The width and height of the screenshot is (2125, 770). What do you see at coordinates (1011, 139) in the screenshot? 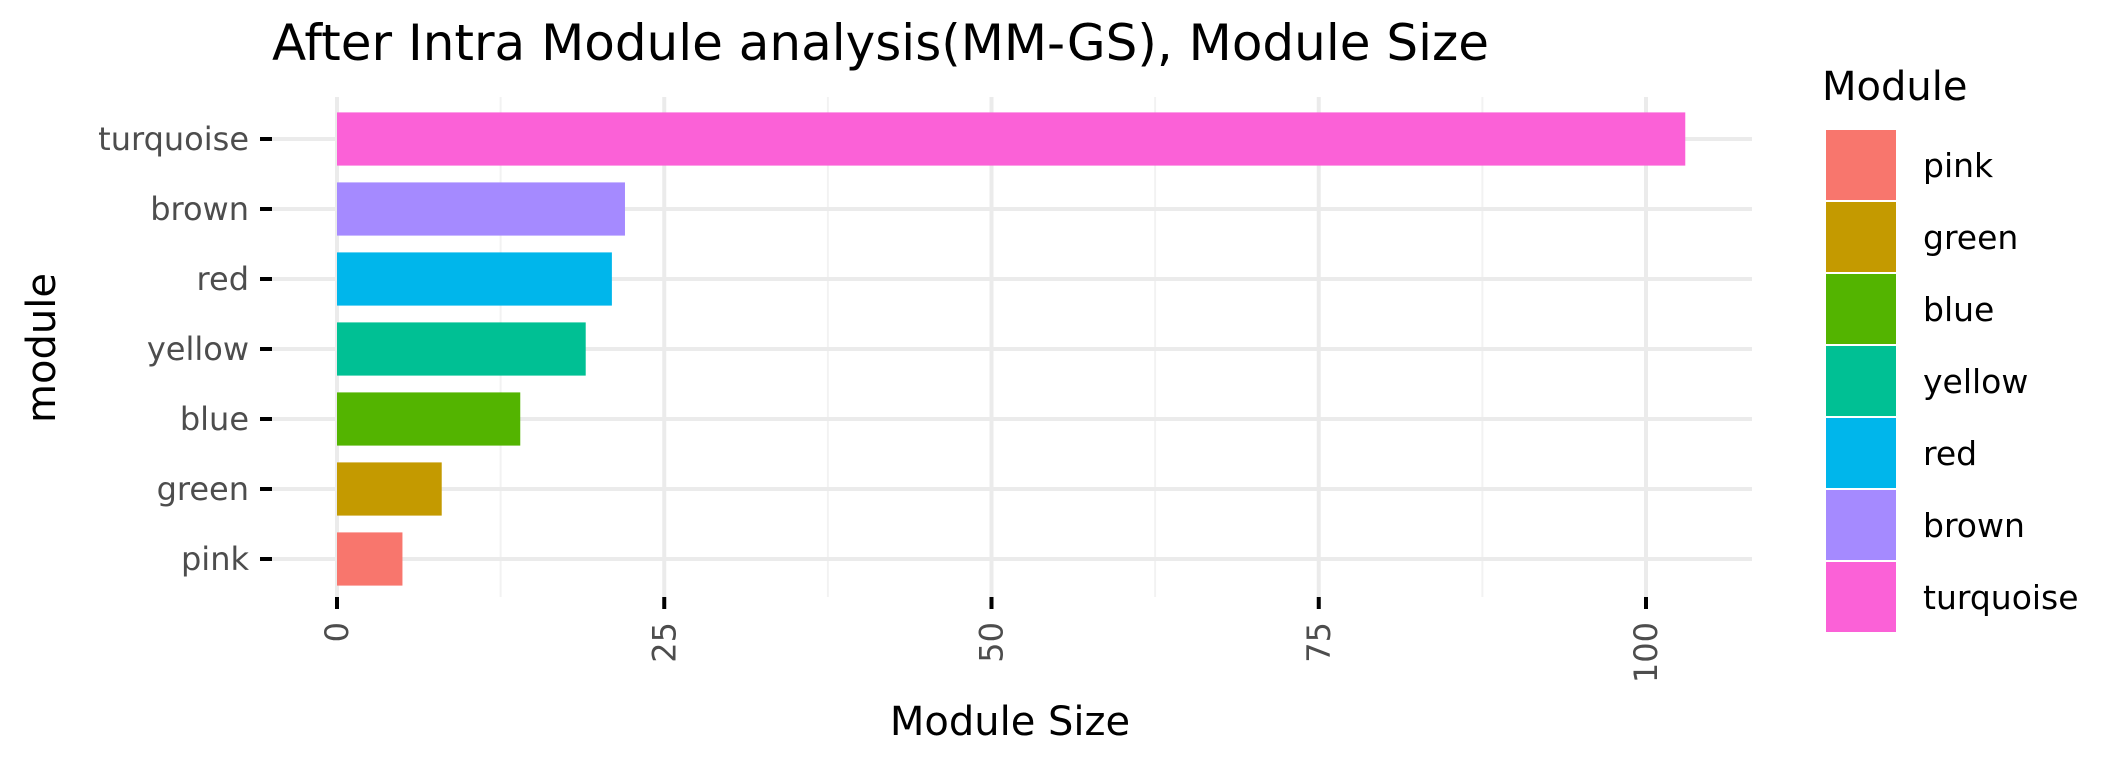
I see `bar-turquoise` at bounding box center [1011, 139].